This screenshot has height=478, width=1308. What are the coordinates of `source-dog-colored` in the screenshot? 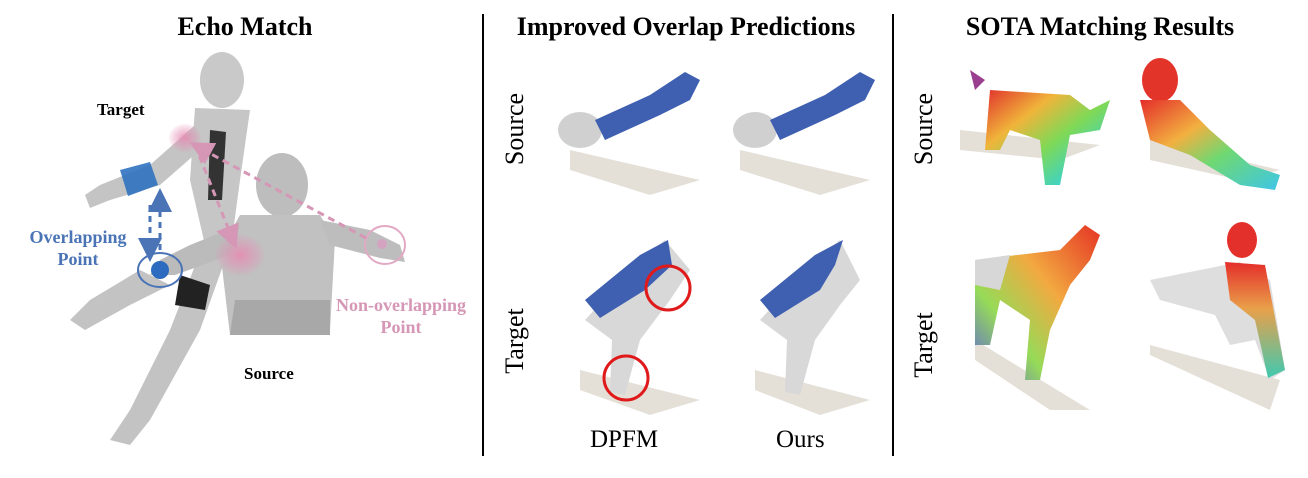 It's located at (1040, 127).